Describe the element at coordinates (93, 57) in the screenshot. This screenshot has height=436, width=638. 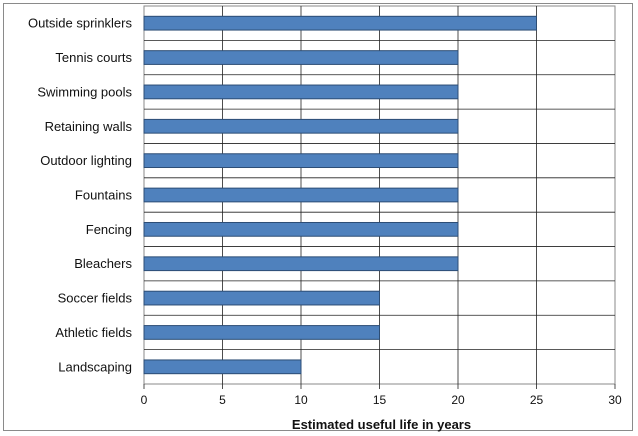
I see `category-label: Tennis courts` at that location.